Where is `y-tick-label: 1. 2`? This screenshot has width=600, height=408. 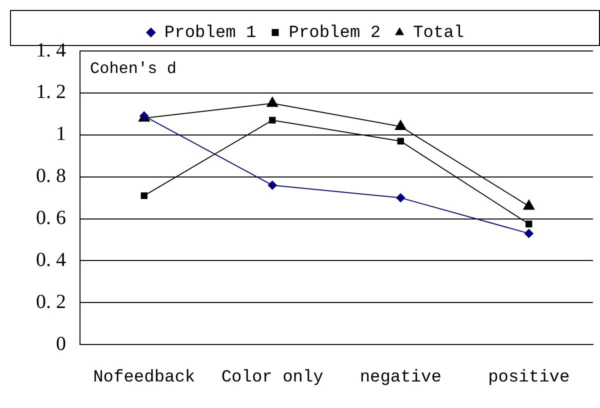
y-tick-label: 1. 2 is located at coordinates (51, 92).